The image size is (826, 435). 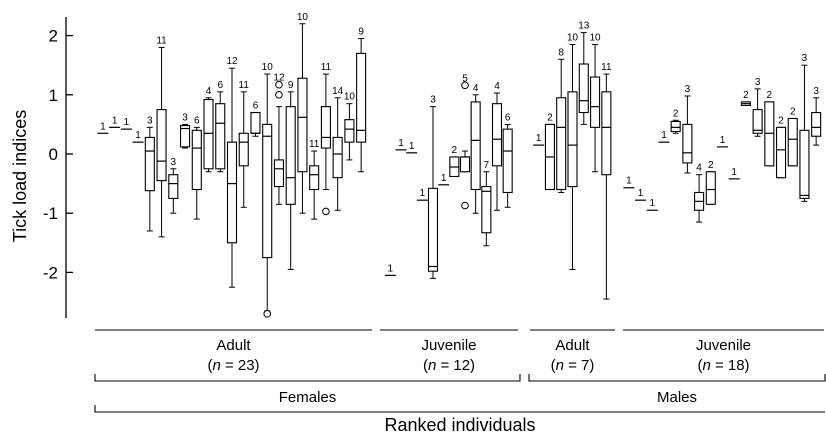 What do you see at coordinates (723, 365) in the screenshot?
I see `group-n-label: (n = 18)` at bounding box center [723, 365].